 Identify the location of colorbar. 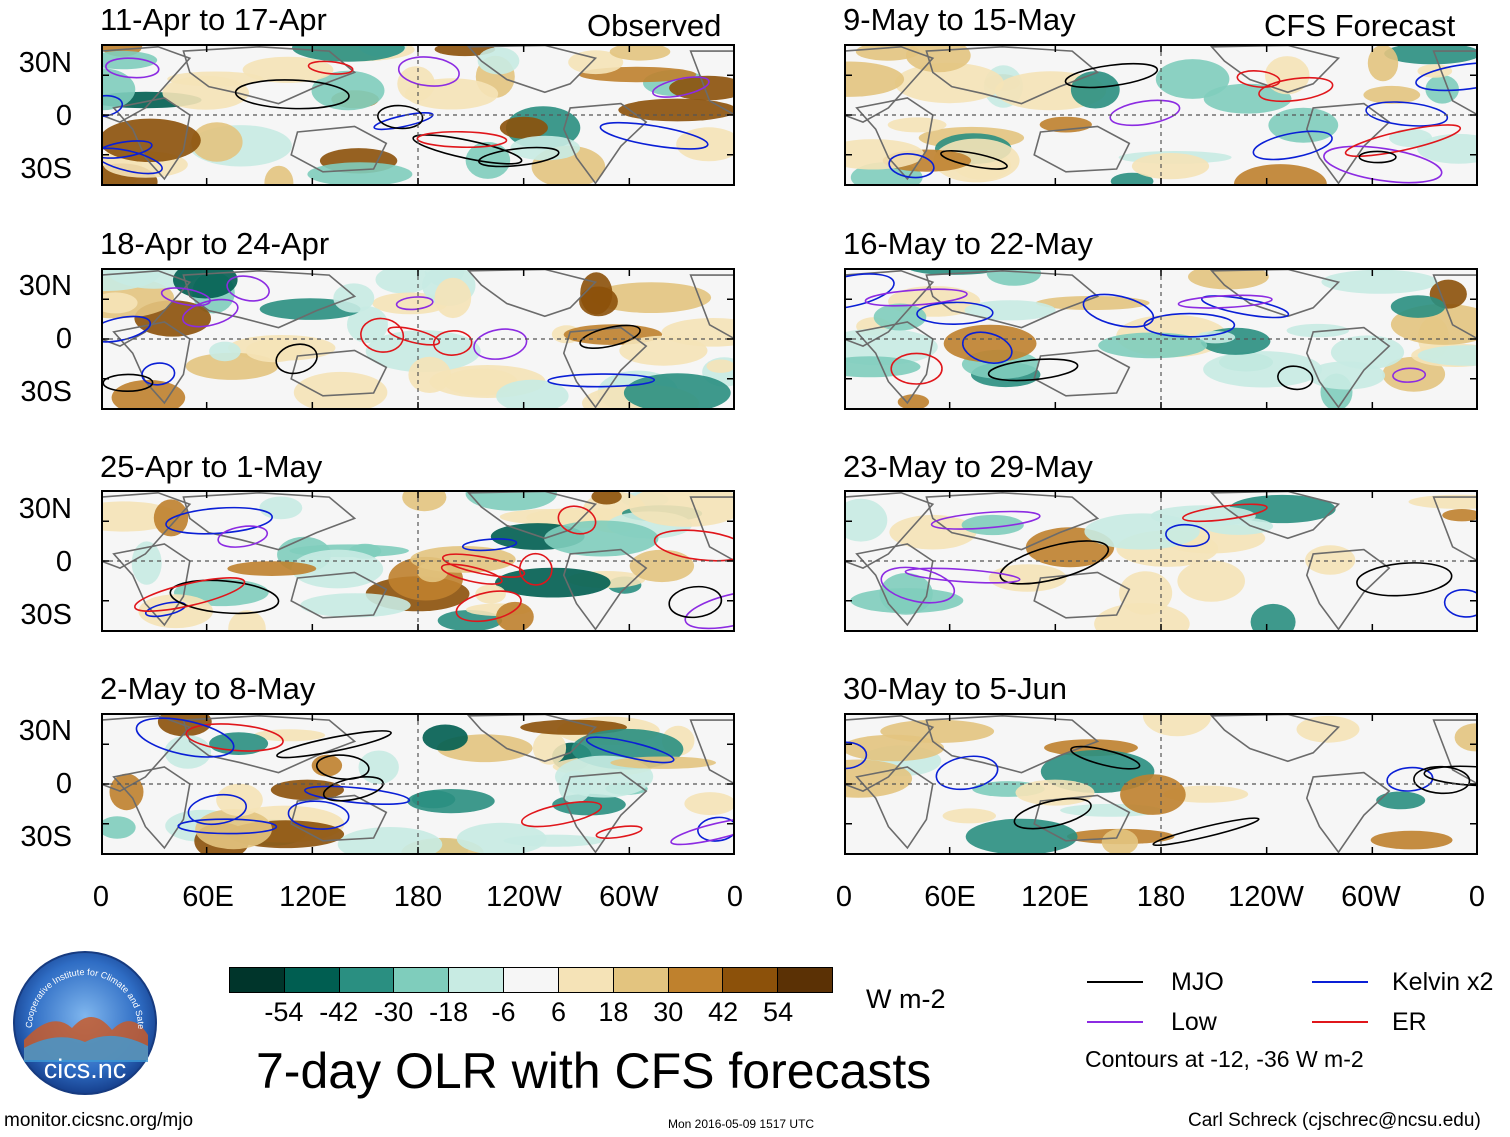
(531, 980).